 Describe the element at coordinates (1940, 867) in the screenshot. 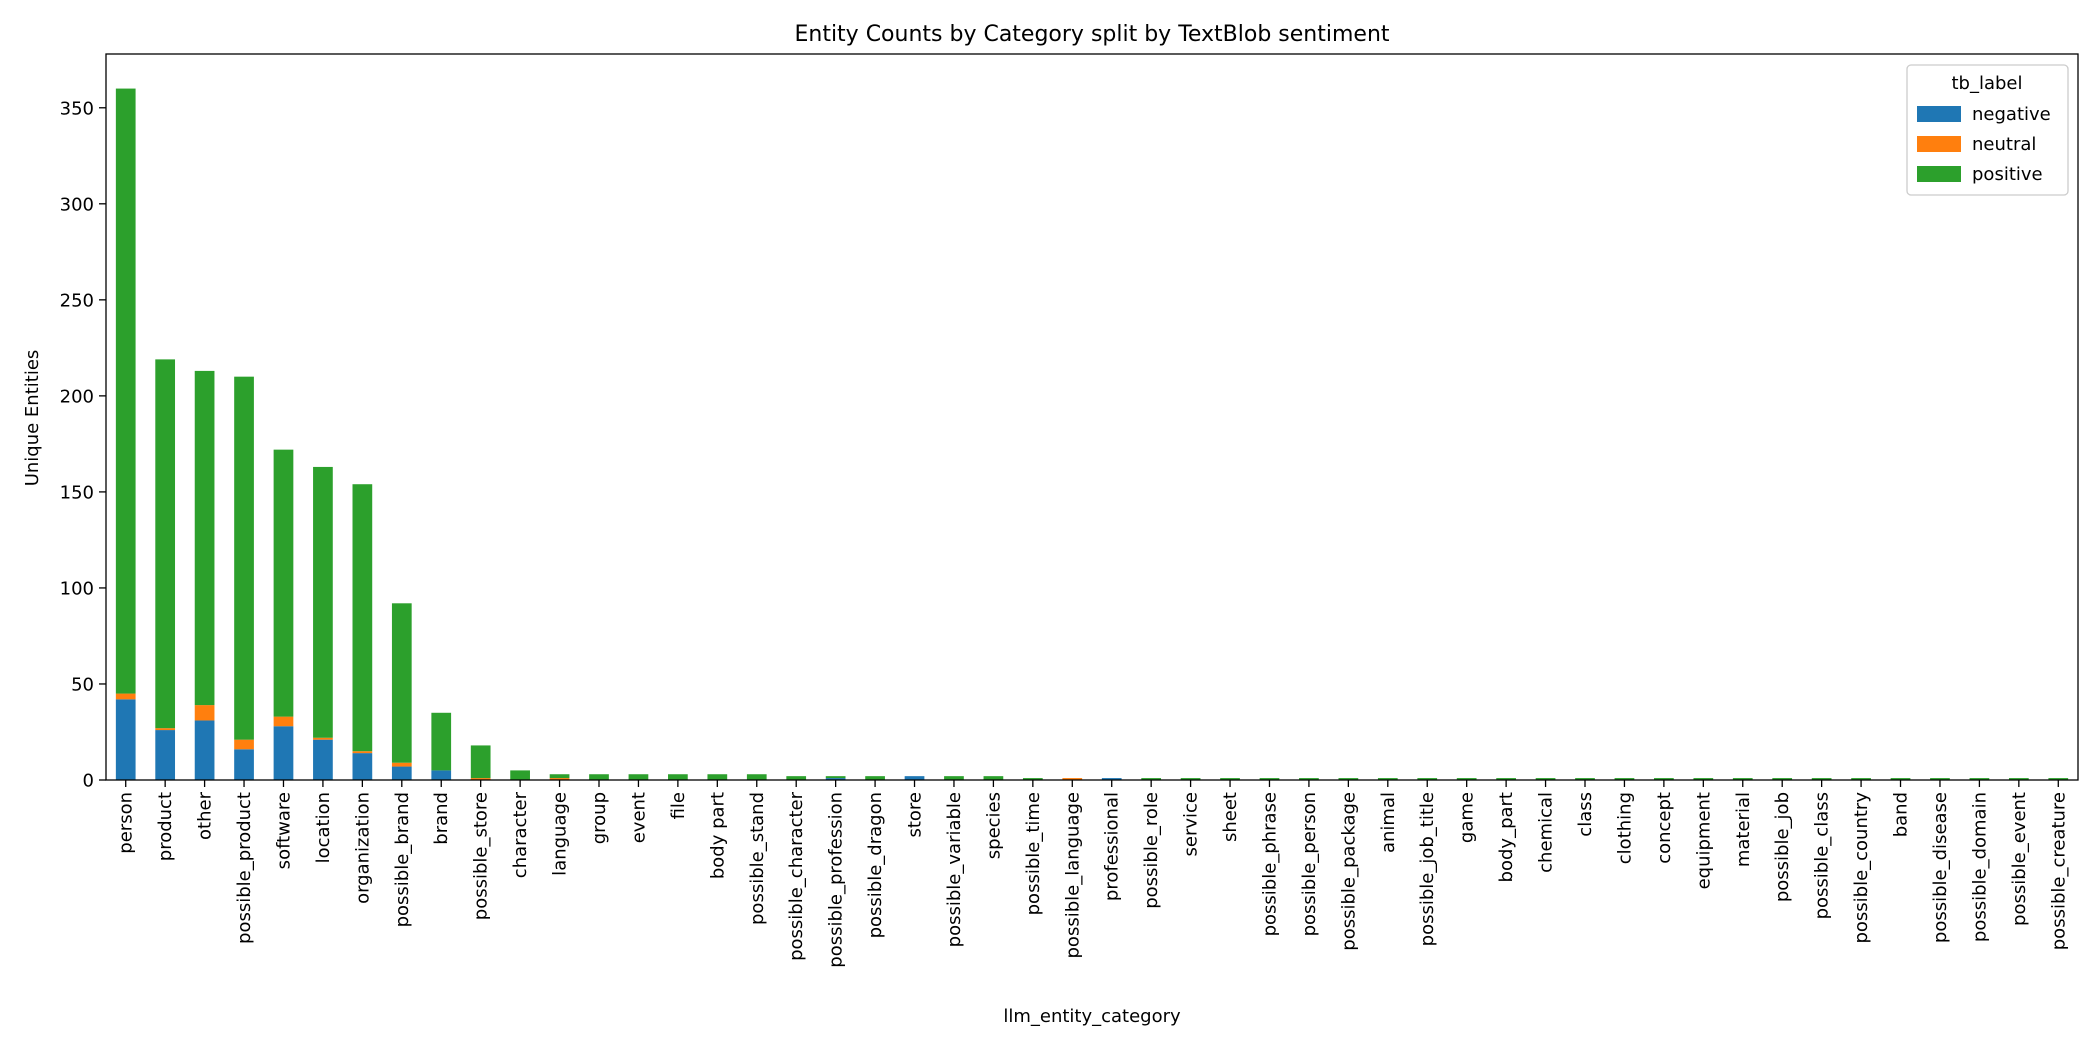

I see `x-tick-label: possible_disease` at that location.